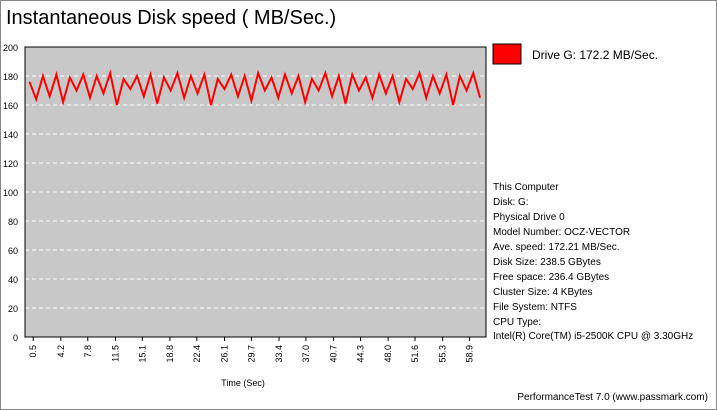 Image resolution: width=717 pixels, height=410 pixels. Describe the element at coordinates (197, 354) in the screenshot. I see `x-tick-label: 22.4` at that location.